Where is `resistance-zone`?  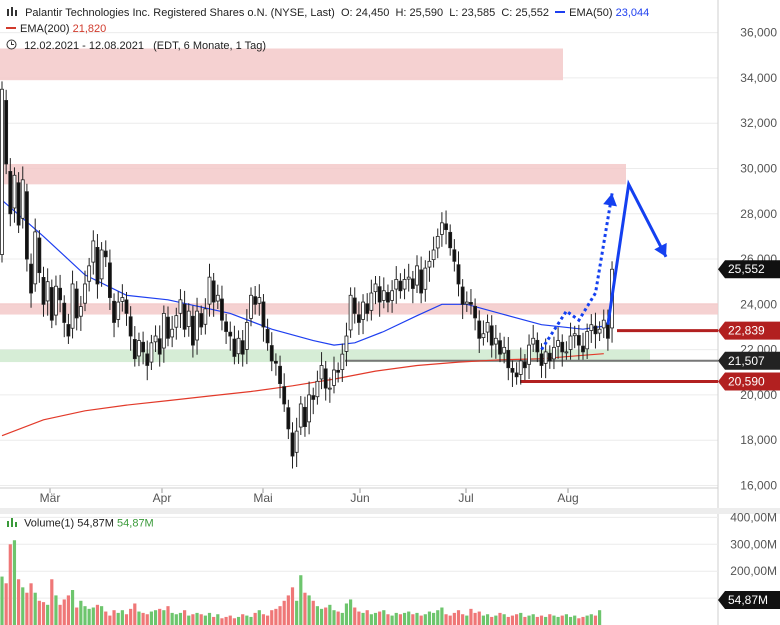 resistance-zone is located at coordinates (281, 64).